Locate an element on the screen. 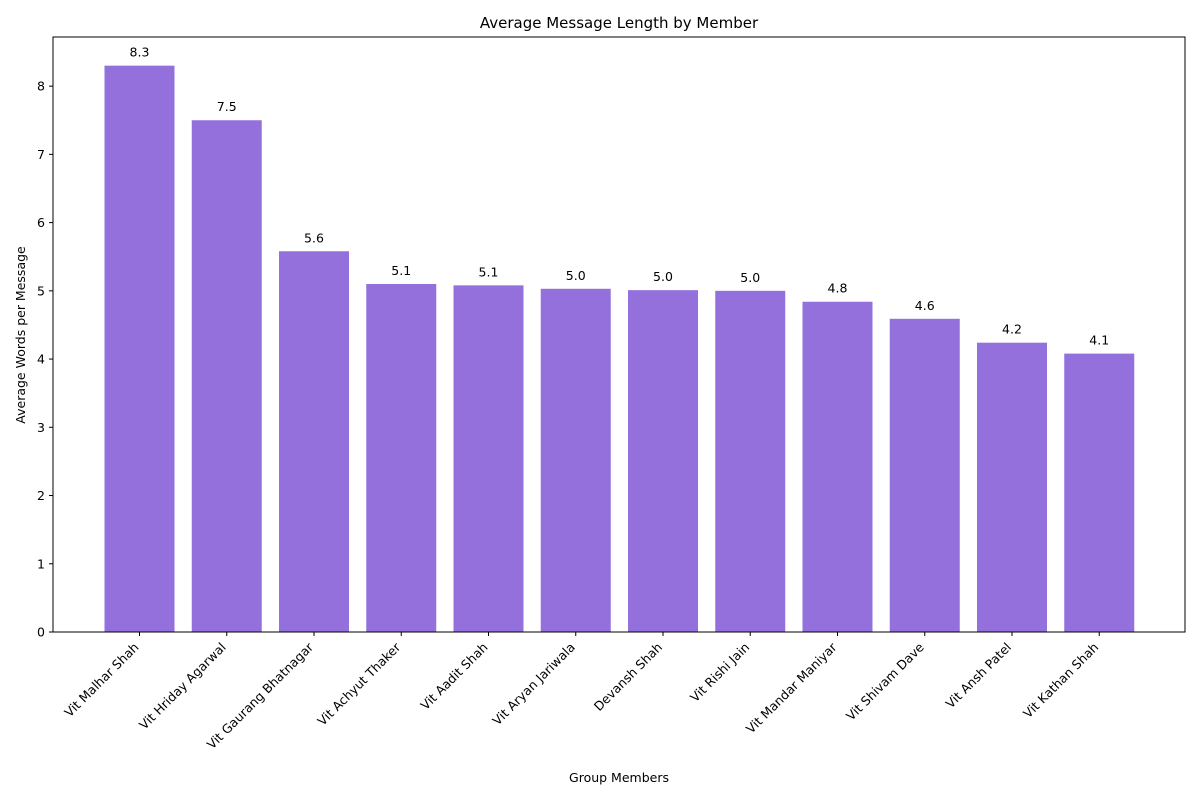  x-tick-label-10: Vit Ansh Patel is located at coordinates (979, 676).